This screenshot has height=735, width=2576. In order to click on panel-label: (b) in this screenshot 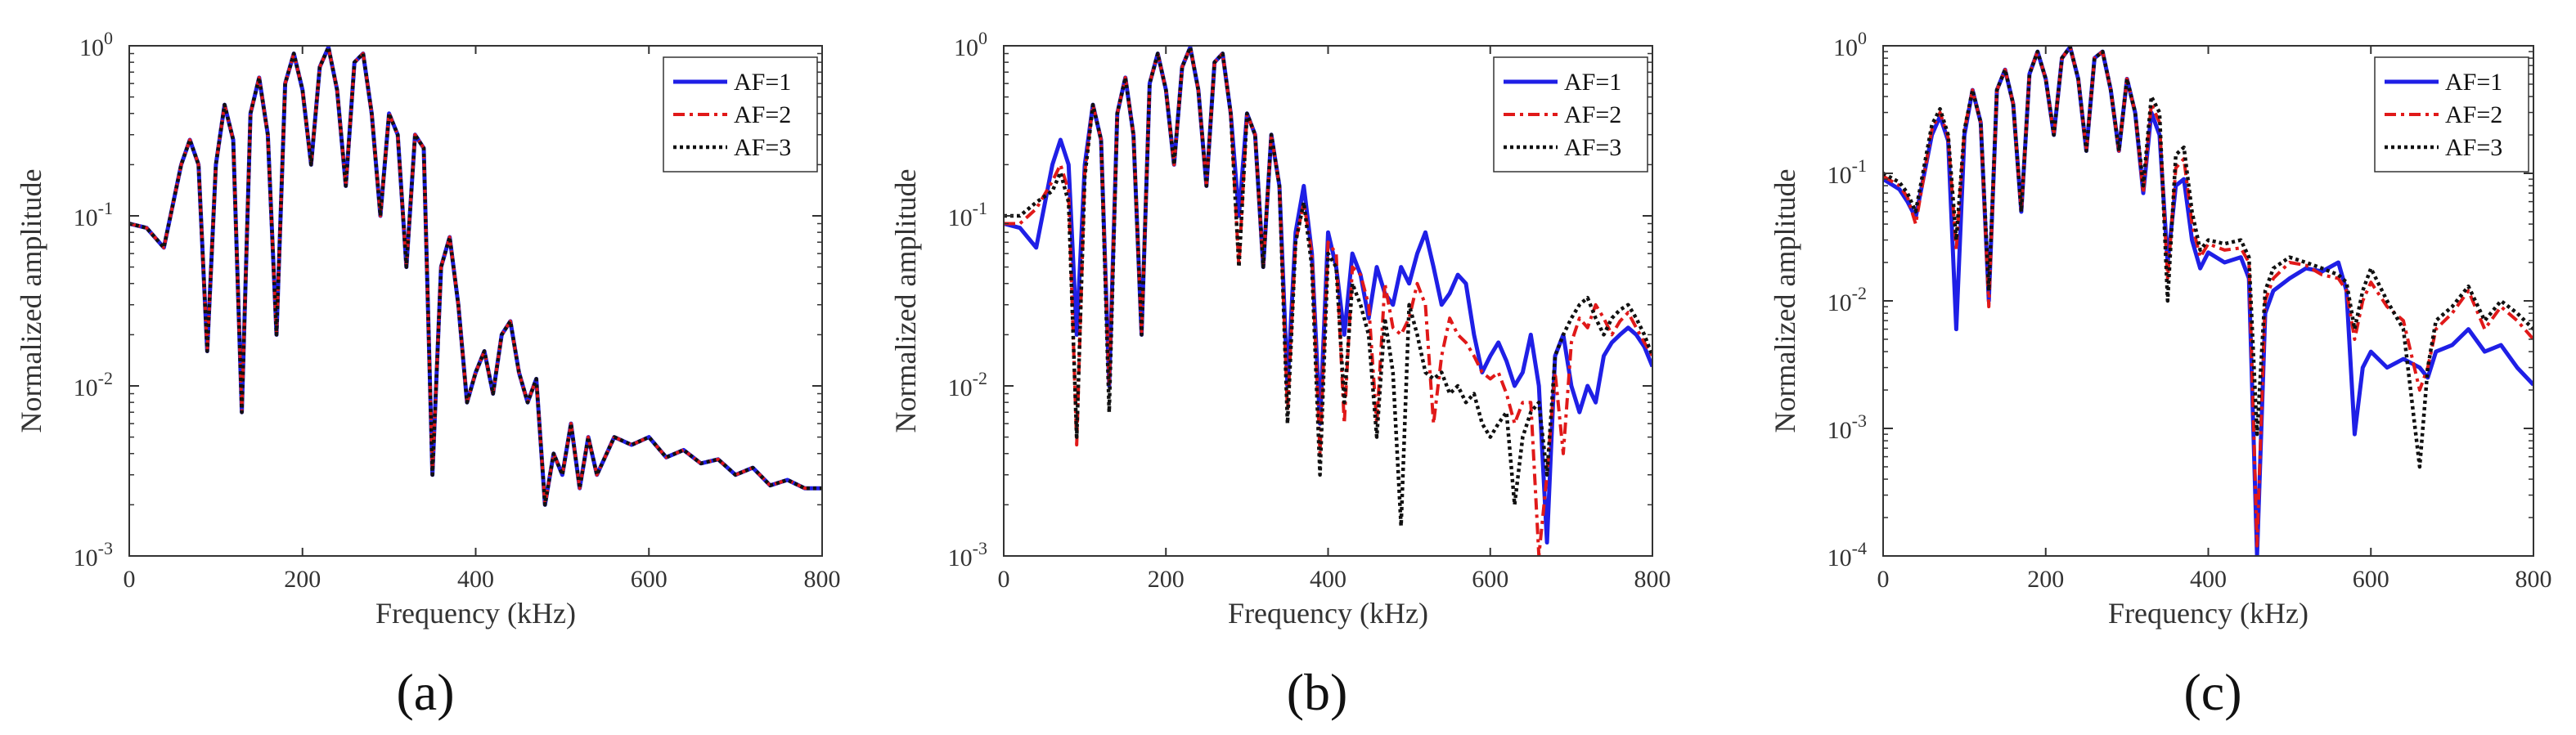, I will do `click(1317, 692)`.